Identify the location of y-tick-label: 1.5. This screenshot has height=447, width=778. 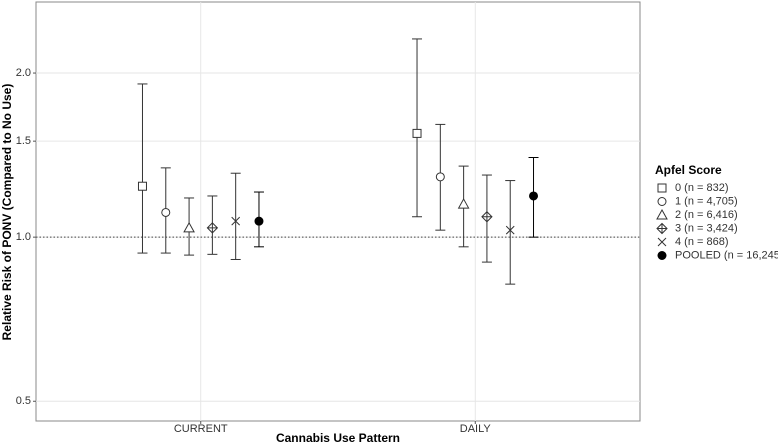
(23, 141).